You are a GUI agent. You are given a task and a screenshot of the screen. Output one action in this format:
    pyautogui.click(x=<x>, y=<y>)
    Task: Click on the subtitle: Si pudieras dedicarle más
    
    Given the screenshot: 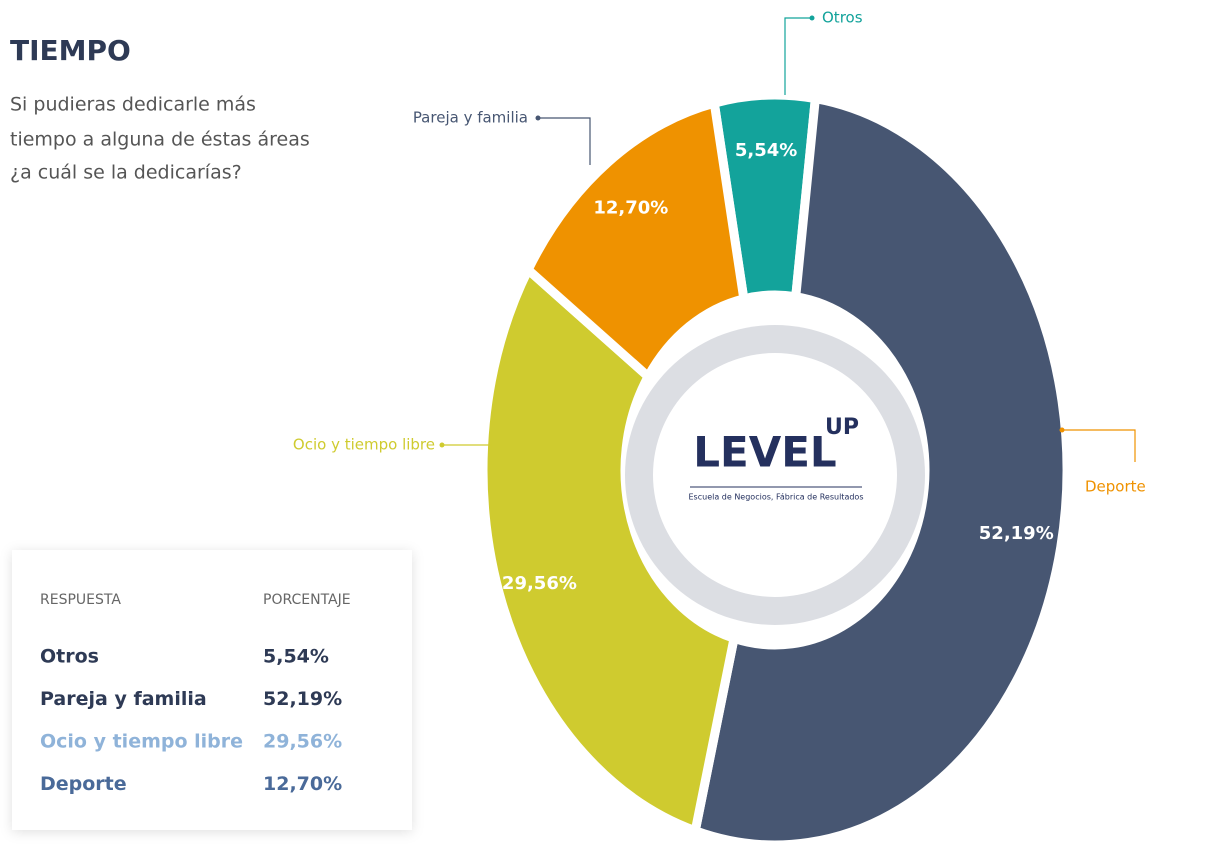 What is the action you would take?
    pyautogui.click(x=133, y=105)
    